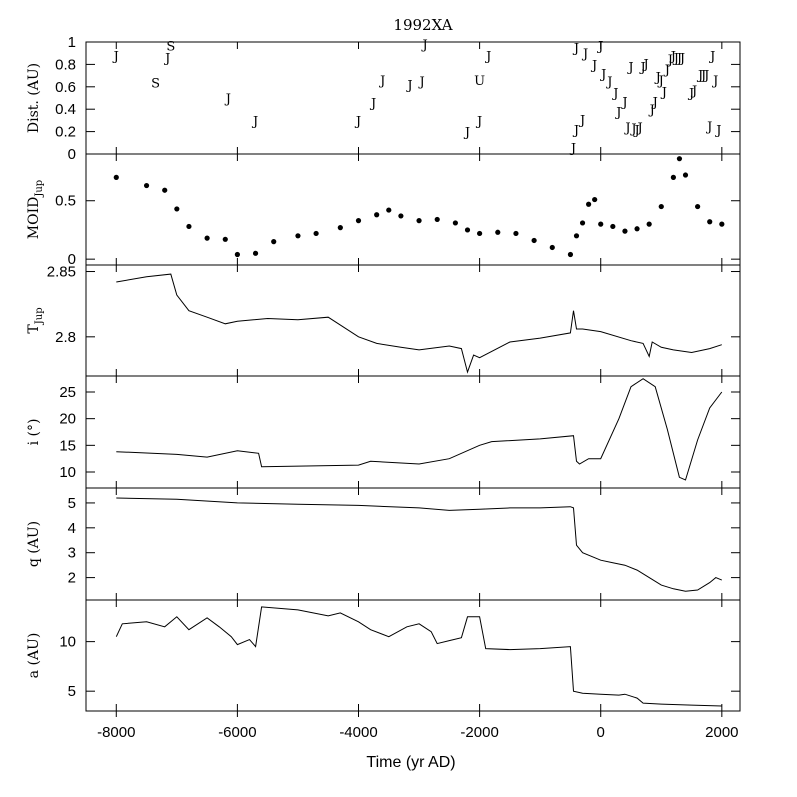 This screenshot has height=797, width=797. What do you see at coordinates (65, 64) in the screenshot?
I see `y-tick-label-dist: 0.8` at bounding box center [65, 64].